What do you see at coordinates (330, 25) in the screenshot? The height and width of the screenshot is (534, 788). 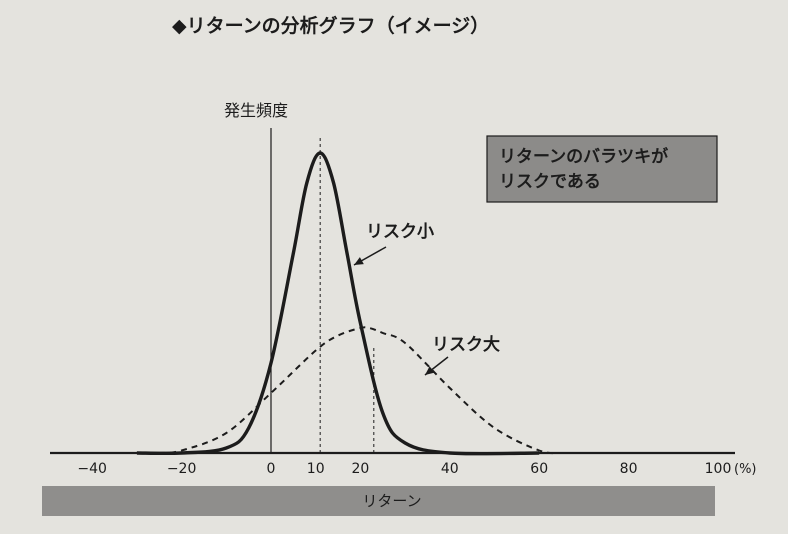 I see `chart-title: ◆リターンの分析グラフ（イメージ）` at bounding box center [330, 25].